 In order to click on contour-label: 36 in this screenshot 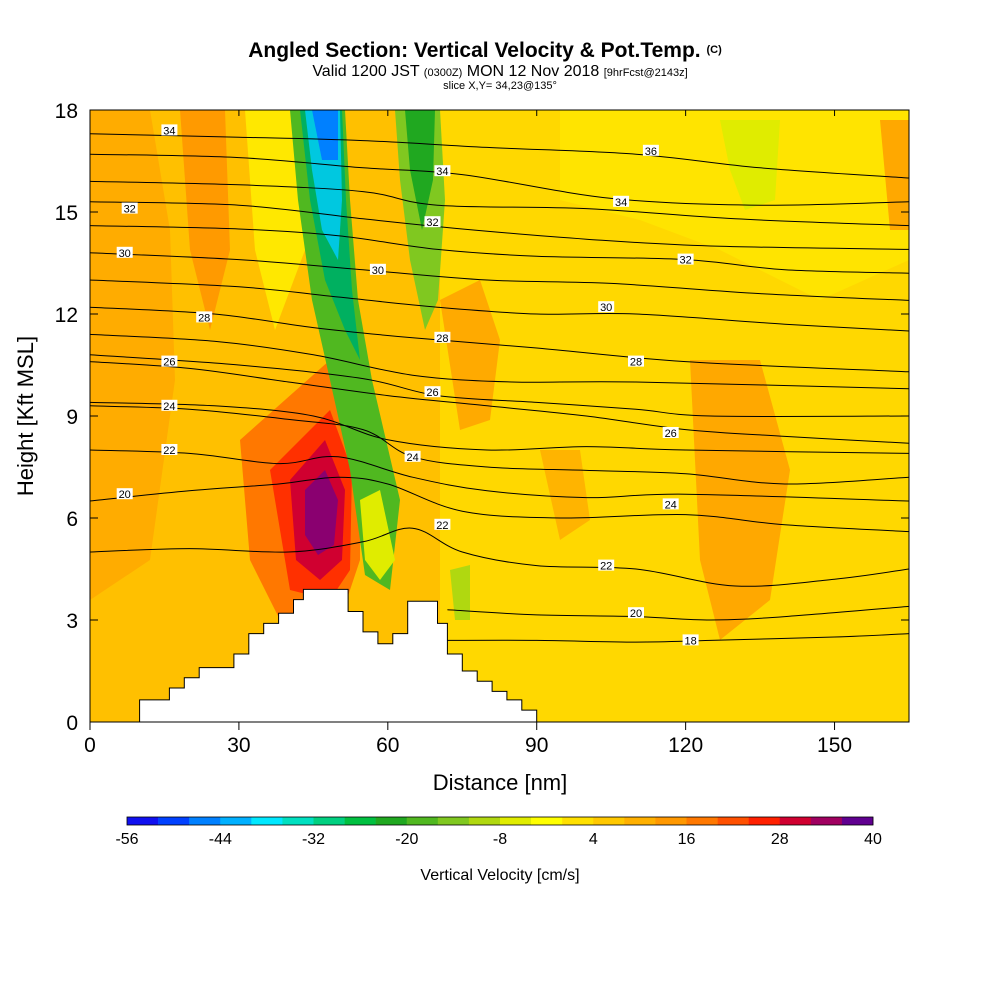, I will do `click(651, 152)`.